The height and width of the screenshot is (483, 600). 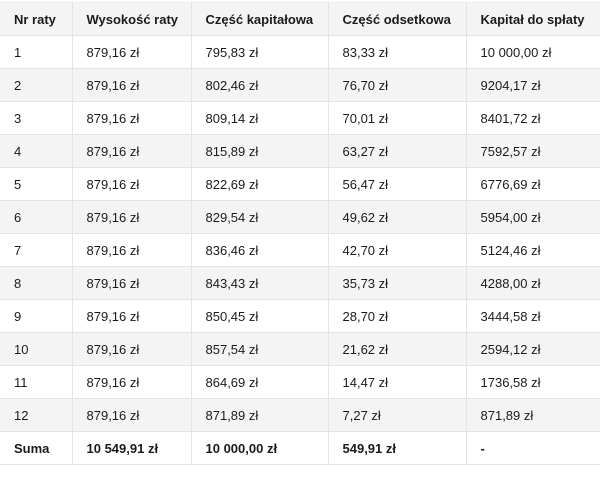 What do you see at coordinates (36, 448) in the screenshot?
I see `summary-cell: Suma` at bounding box center [36, 448].